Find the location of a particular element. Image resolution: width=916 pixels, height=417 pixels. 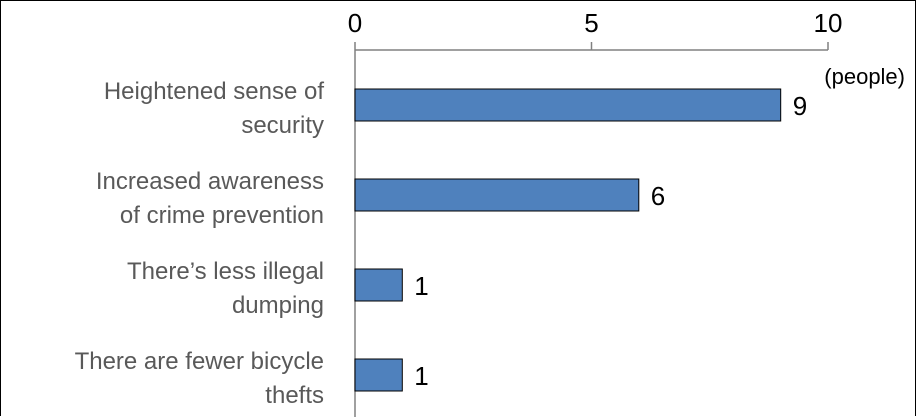

unit-label: (people) is located at coordinates (864, 76).